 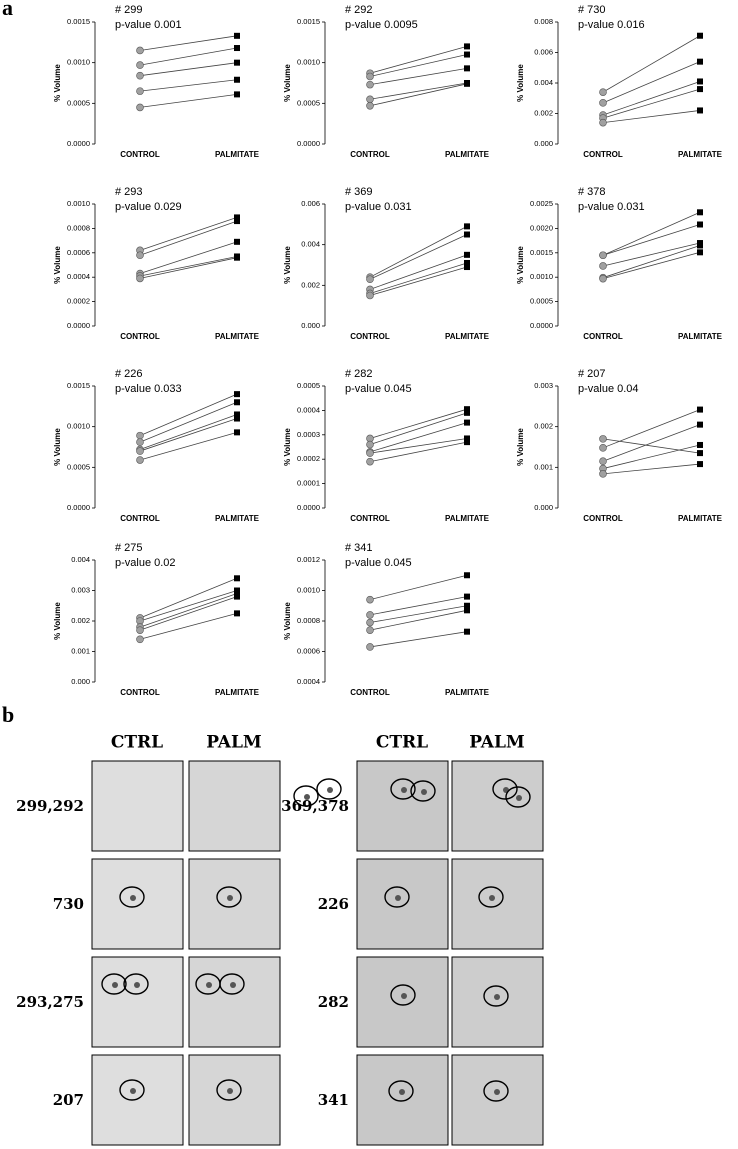 I want to click on y-tick-label: 0.0012, so click(x=308, y=559).